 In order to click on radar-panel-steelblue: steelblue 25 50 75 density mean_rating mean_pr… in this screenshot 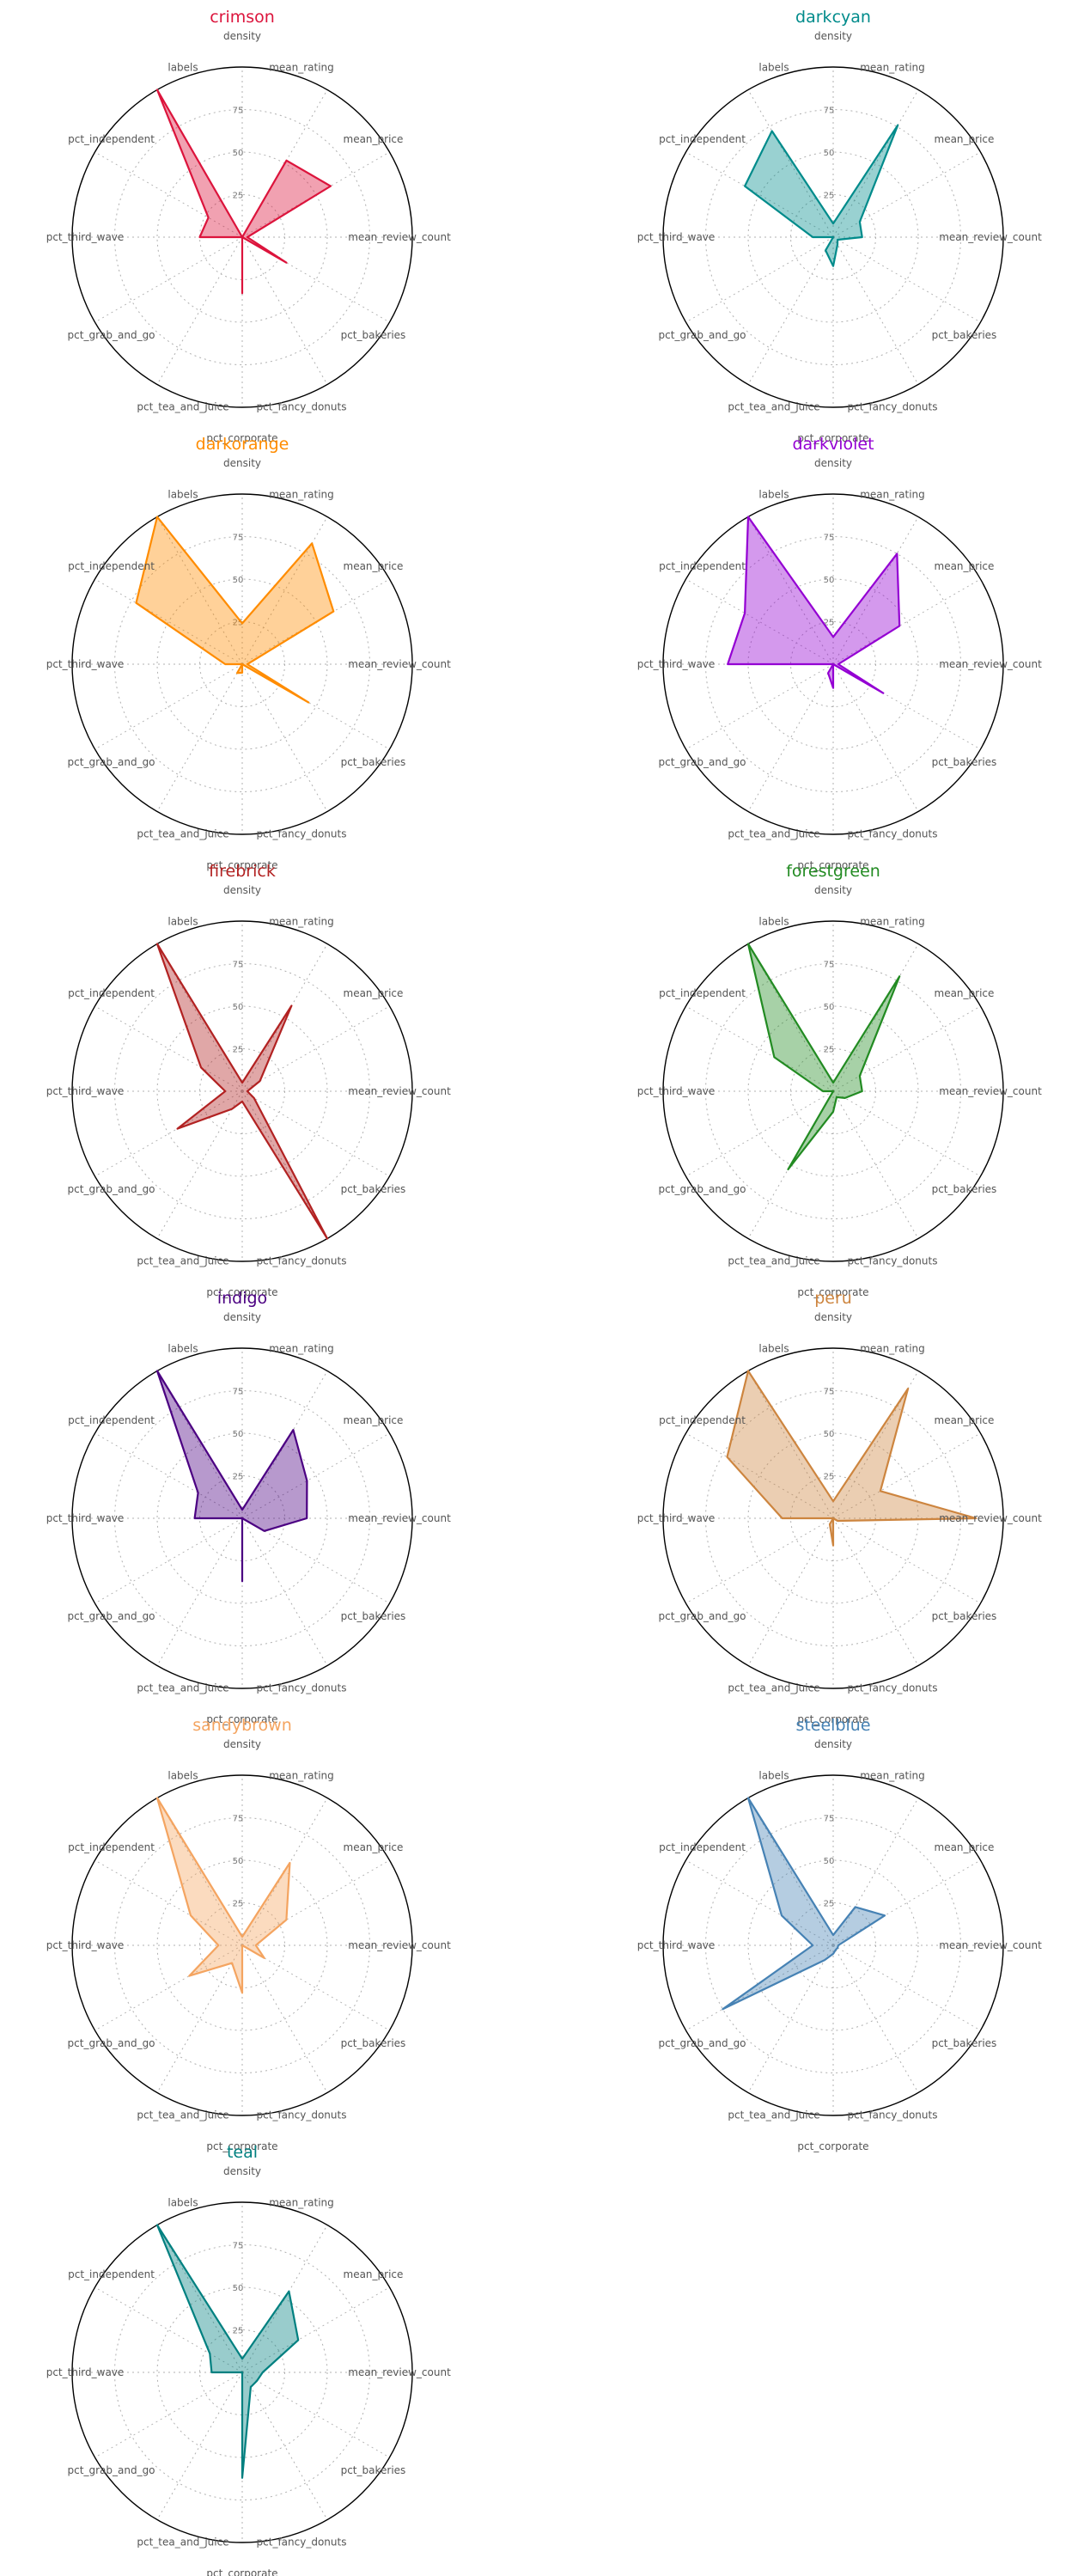, I will do `click(839, 1934)`.